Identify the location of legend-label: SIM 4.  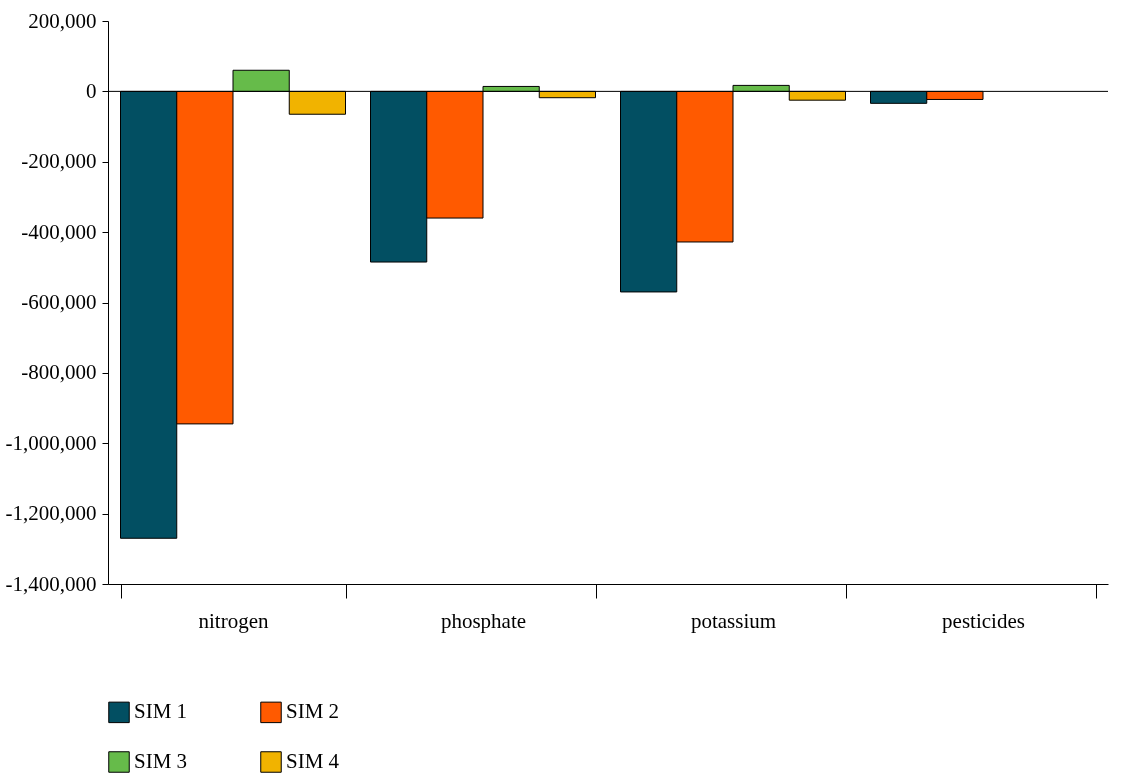
(313, 761).